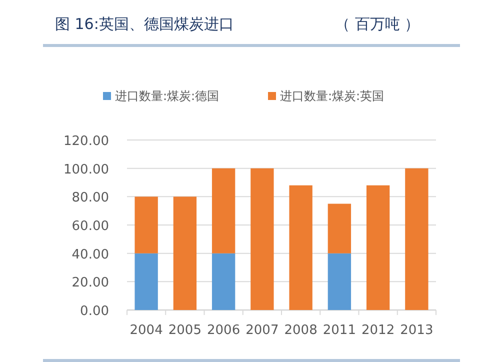  Describe the element at coordinates (86, 170) in the screenshot. I see `y-tick-label: 100.00` at that location.